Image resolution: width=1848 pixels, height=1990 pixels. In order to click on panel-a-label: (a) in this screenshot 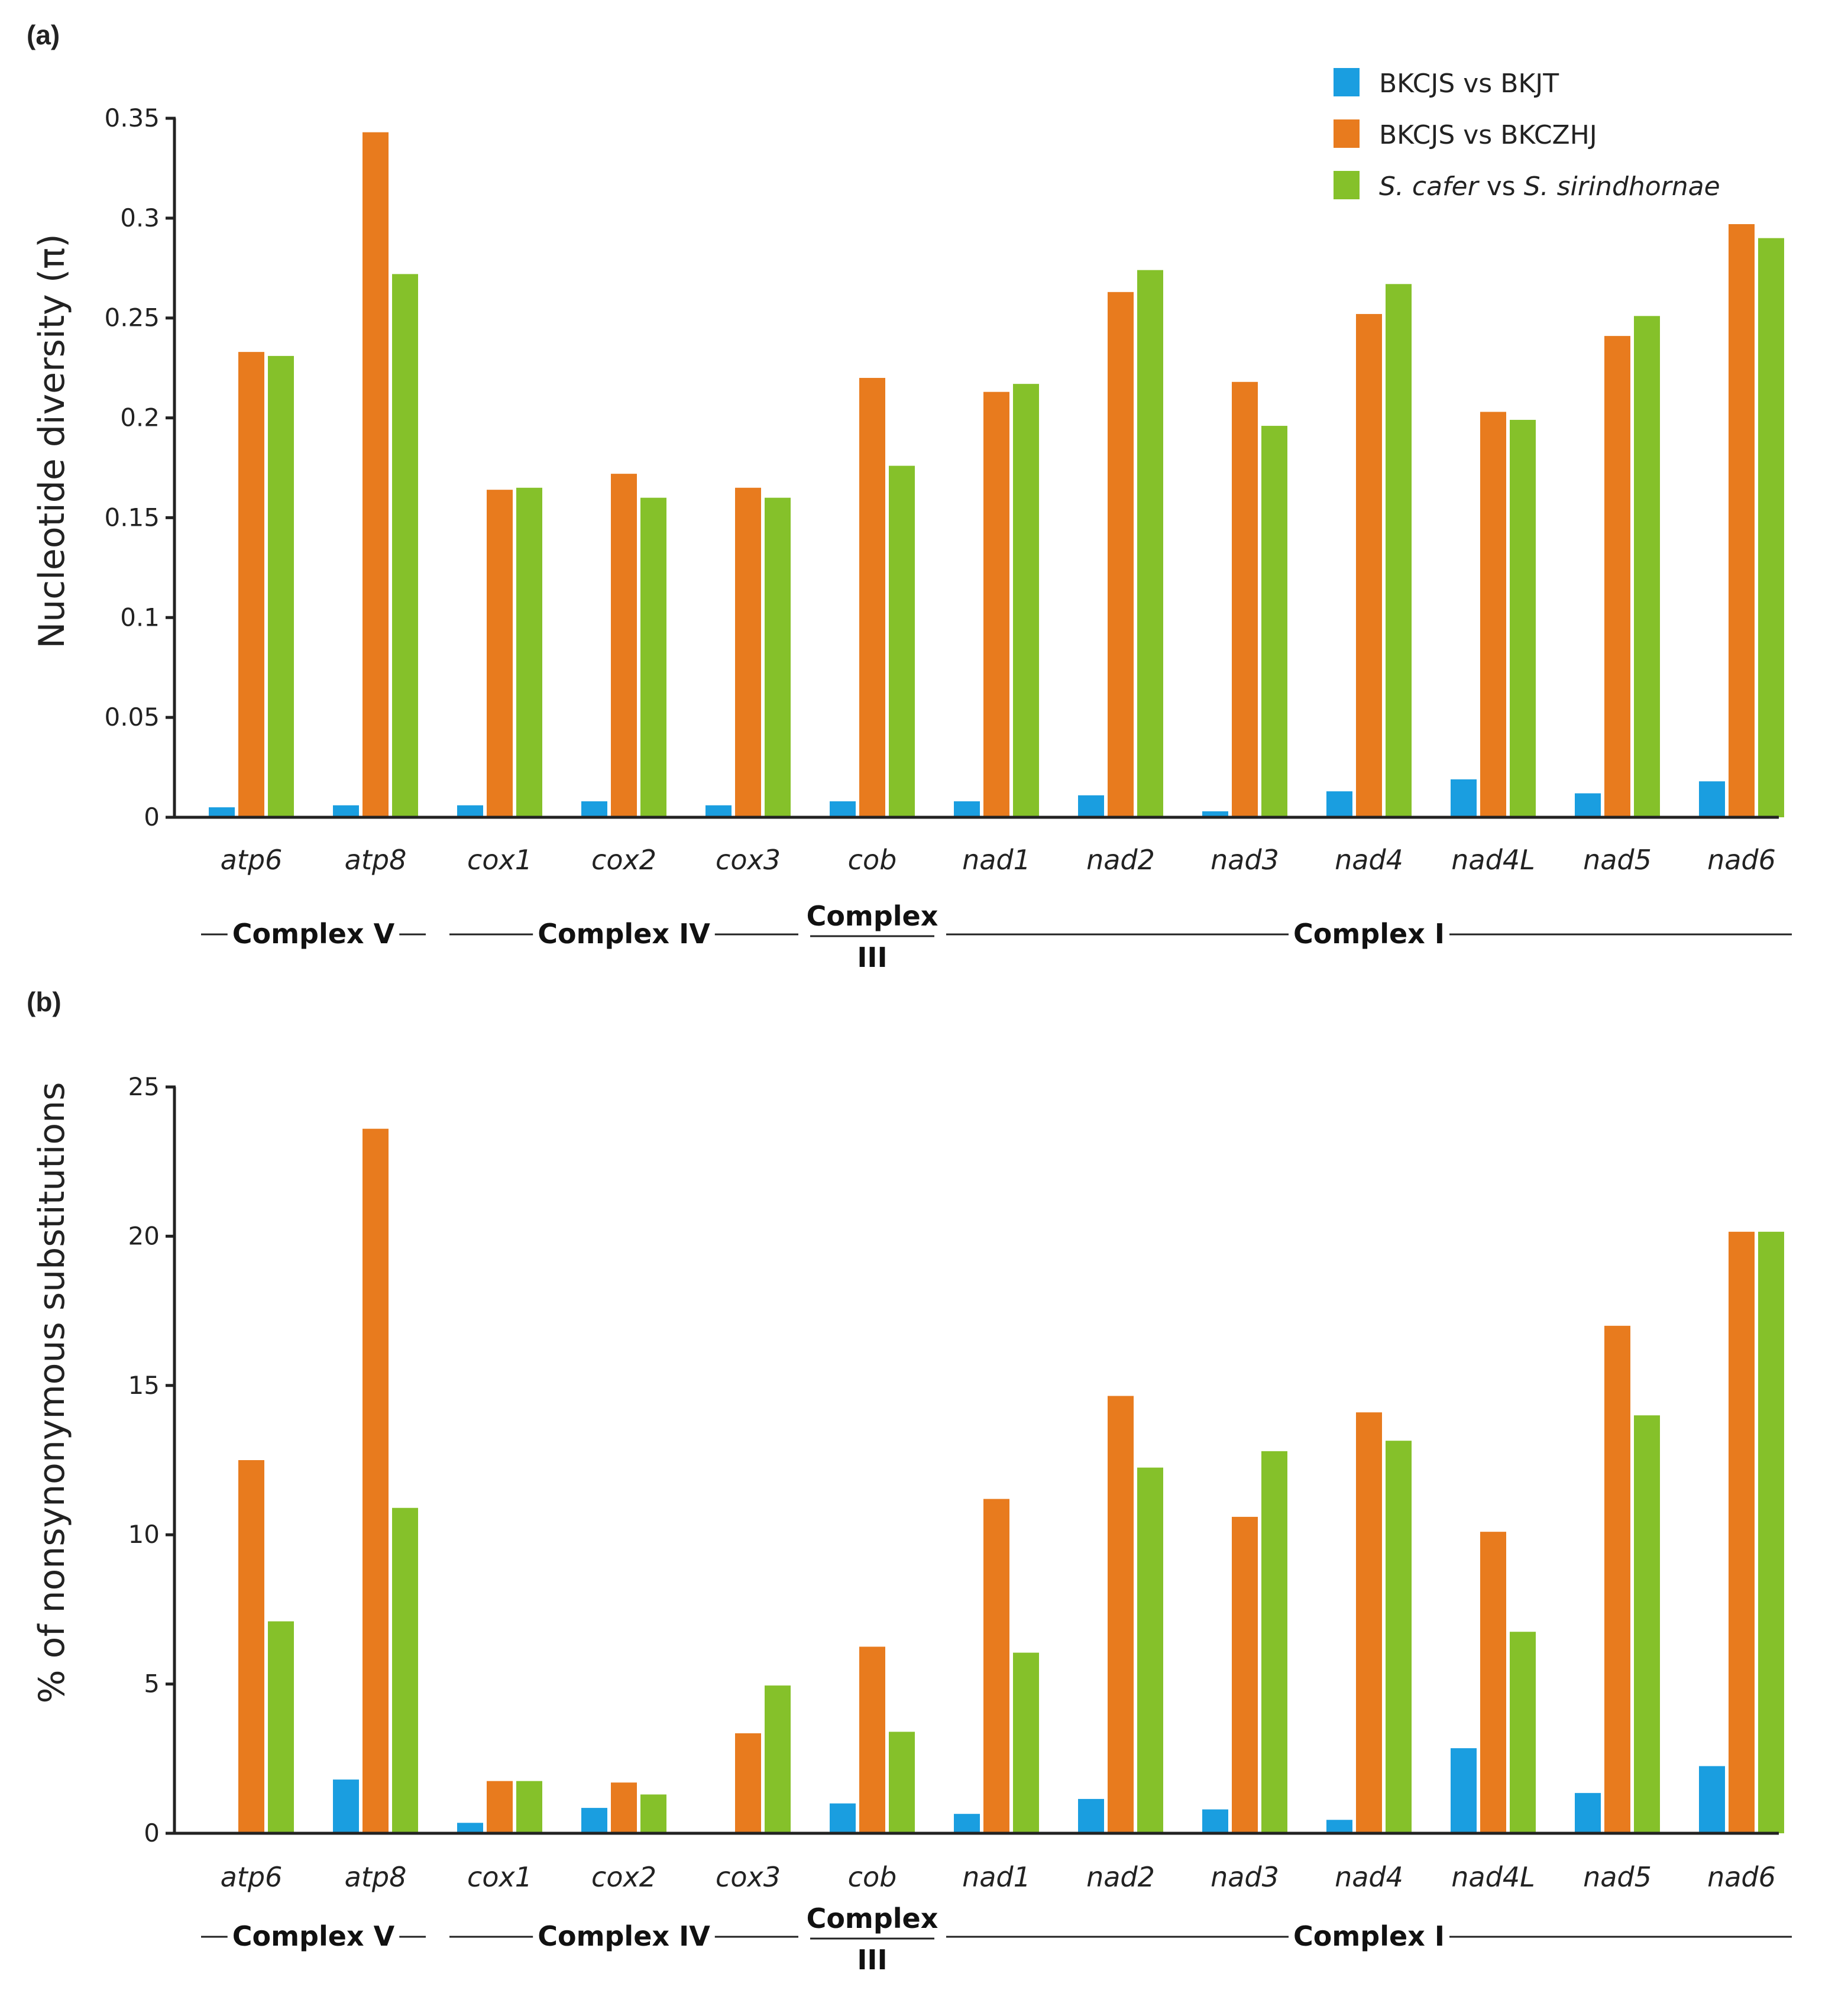, I will do `click(43, 35)`.